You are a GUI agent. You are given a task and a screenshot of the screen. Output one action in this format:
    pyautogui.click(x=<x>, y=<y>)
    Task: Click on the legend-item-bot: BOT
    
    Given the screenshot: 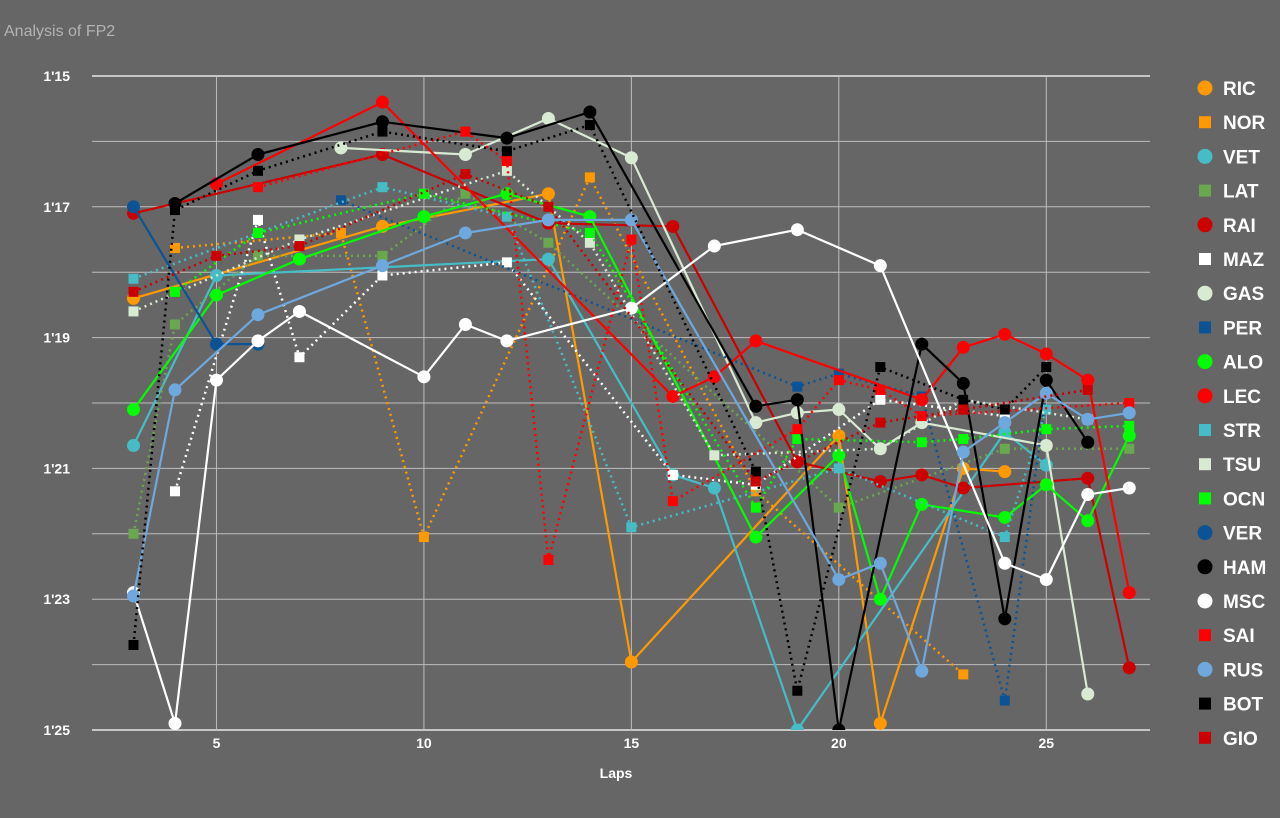 What is the action you would take?
    pyautogui.click(x=1231, y=705)
    